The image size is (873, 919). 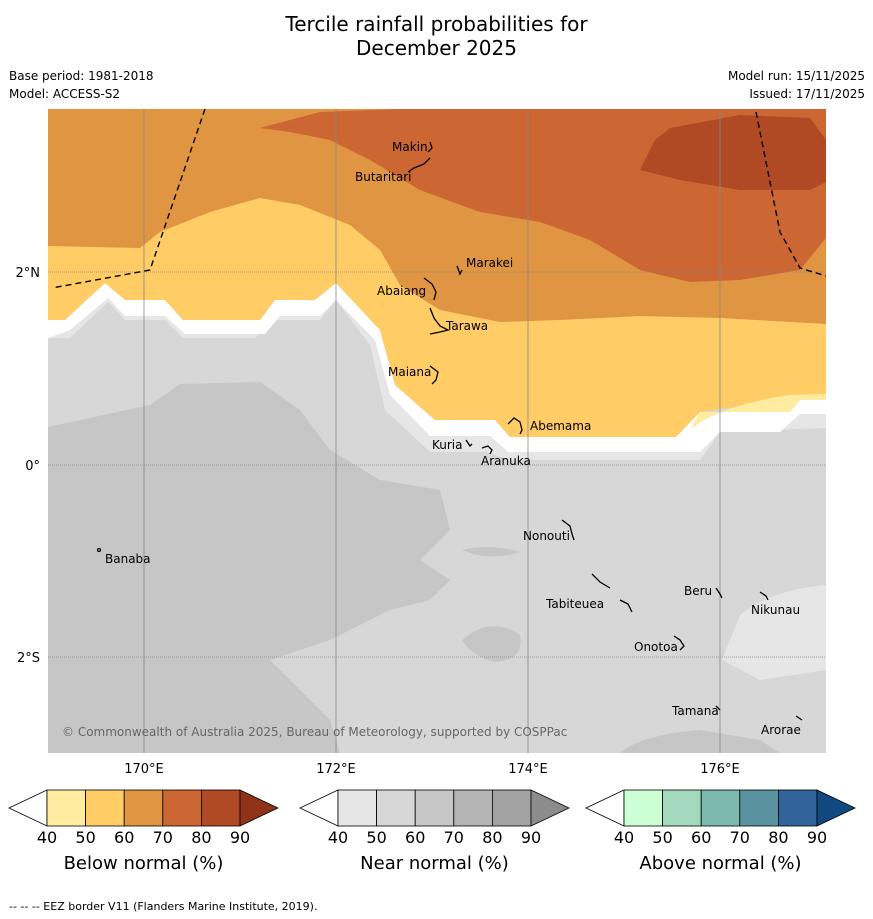 I want to click on colorbar-1-tick: 90, so click(x=531, y=837).